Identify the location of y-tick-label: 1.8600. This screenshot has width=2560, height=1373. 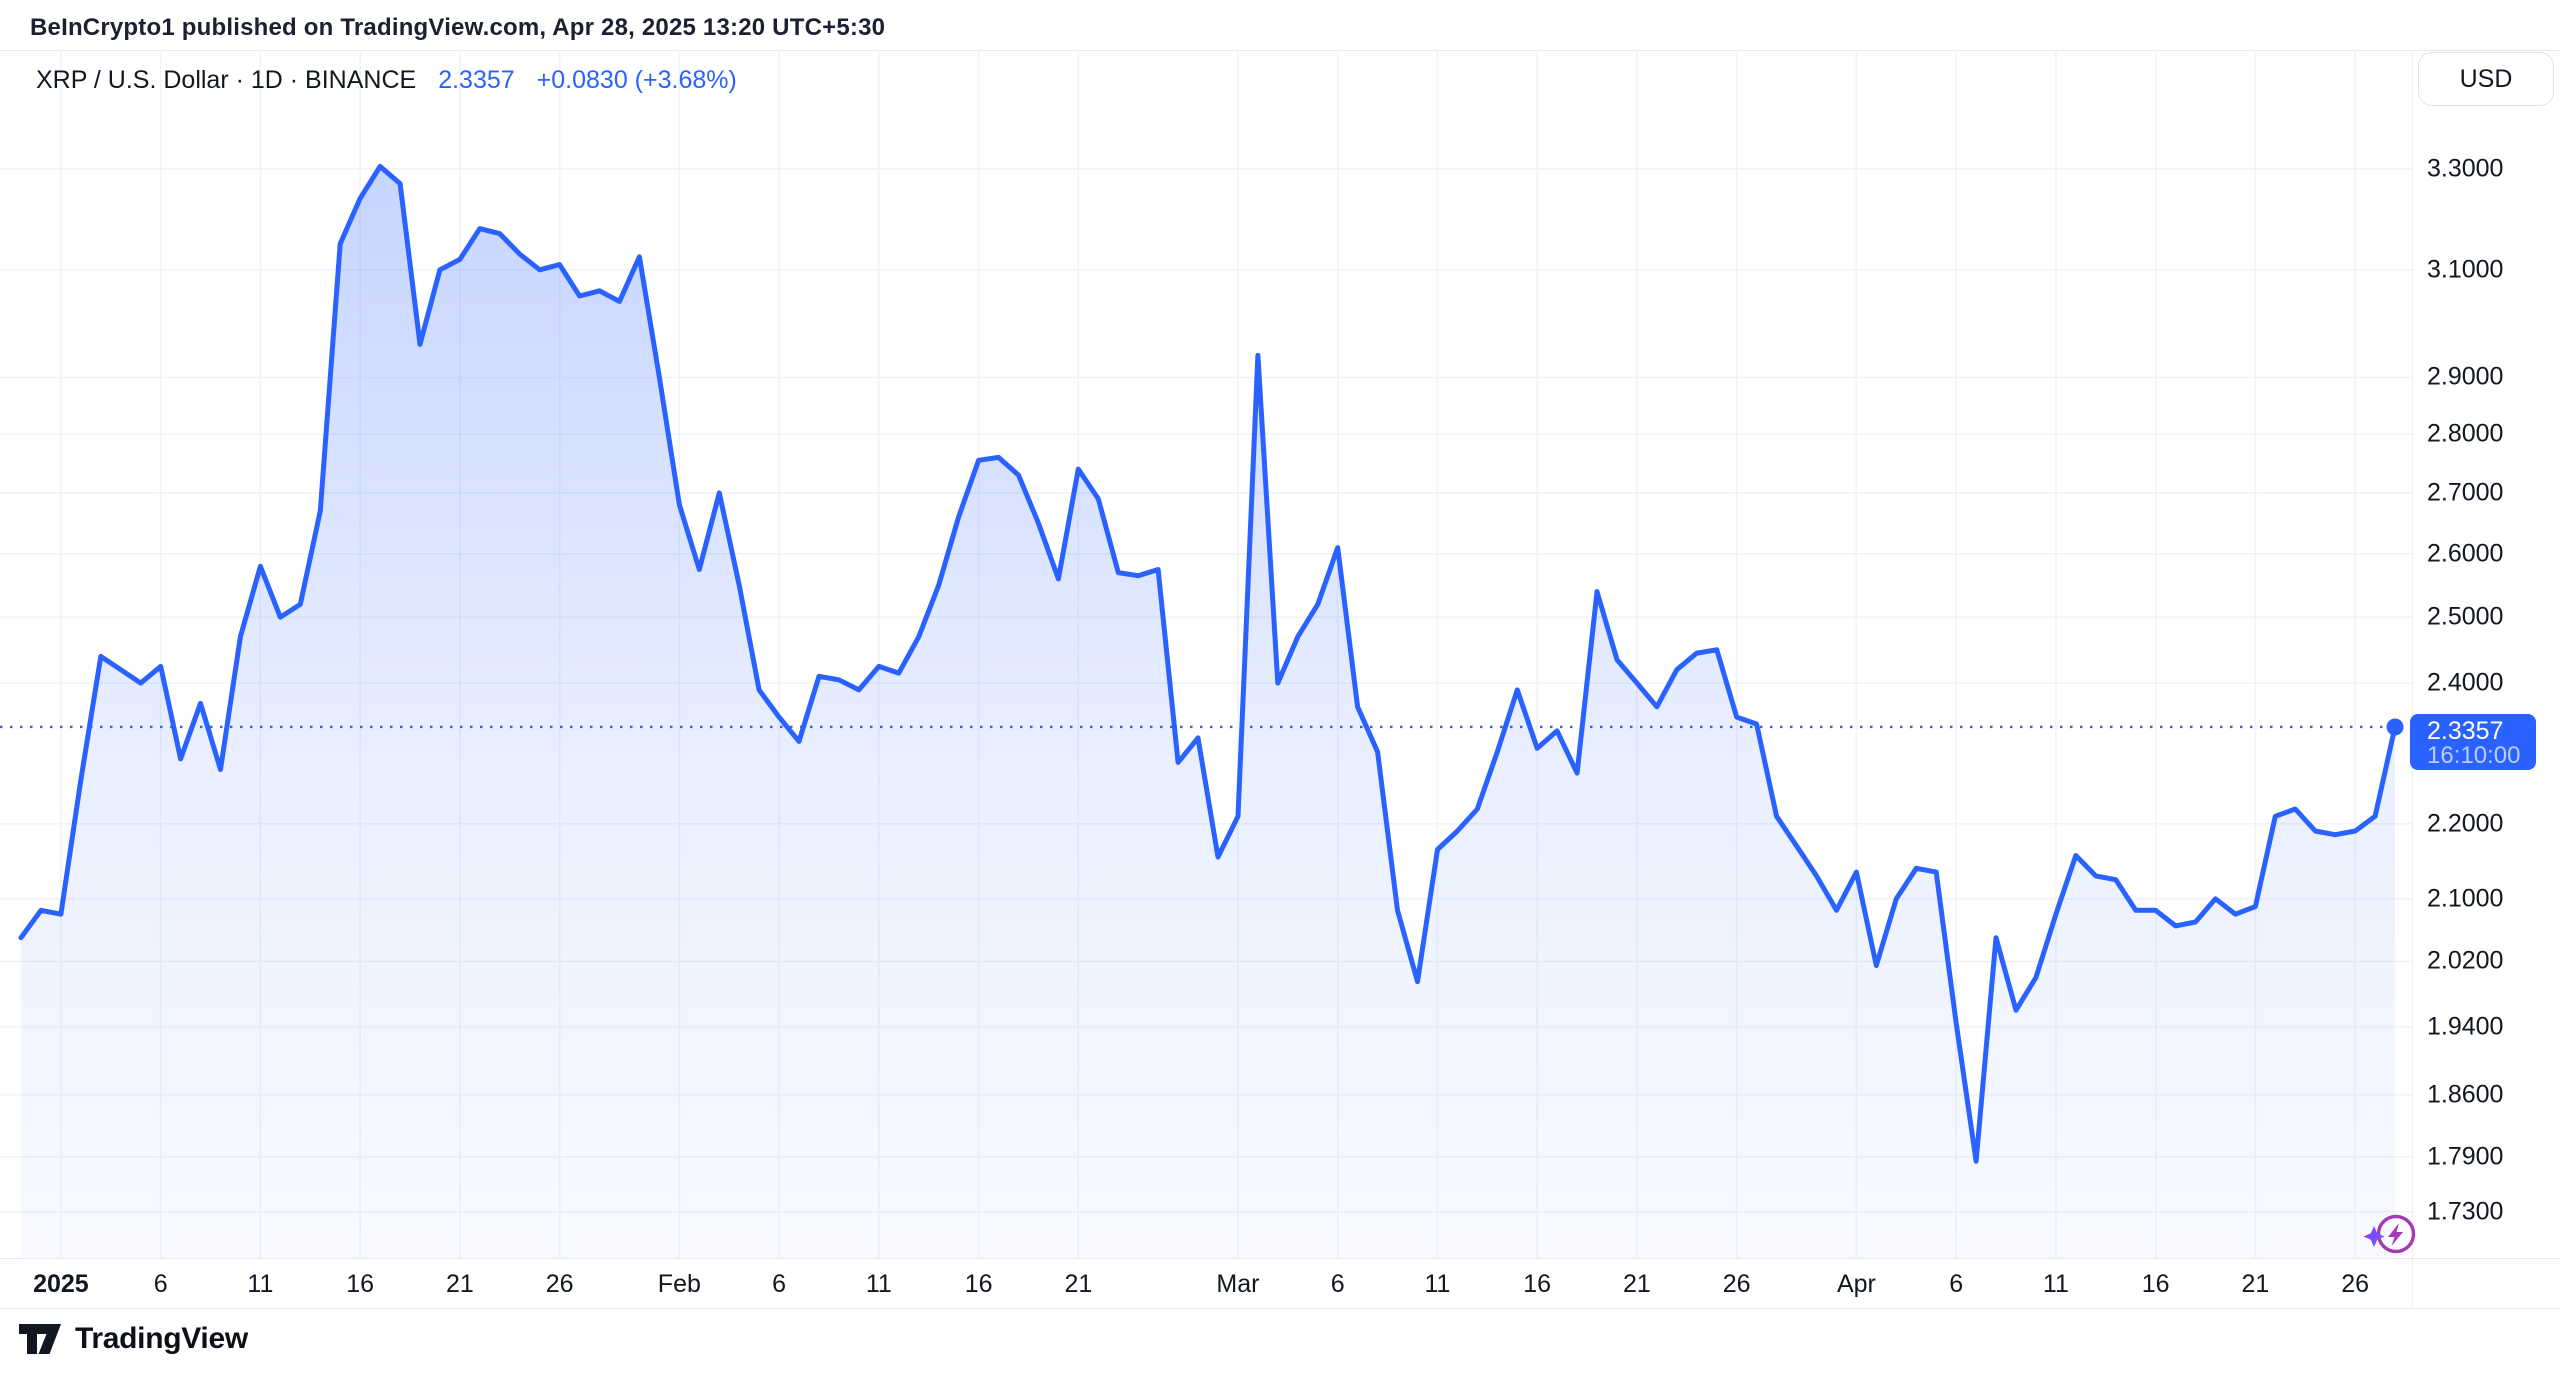
(2465, 1094).